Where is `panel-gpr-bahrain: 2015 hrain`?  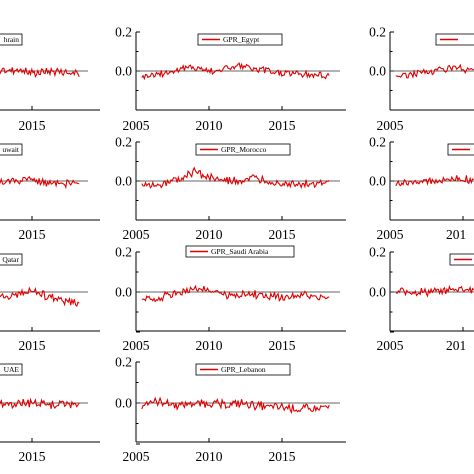 panel-gpr-bahrain: 2015 hrain is located at coordinates (50, 83).